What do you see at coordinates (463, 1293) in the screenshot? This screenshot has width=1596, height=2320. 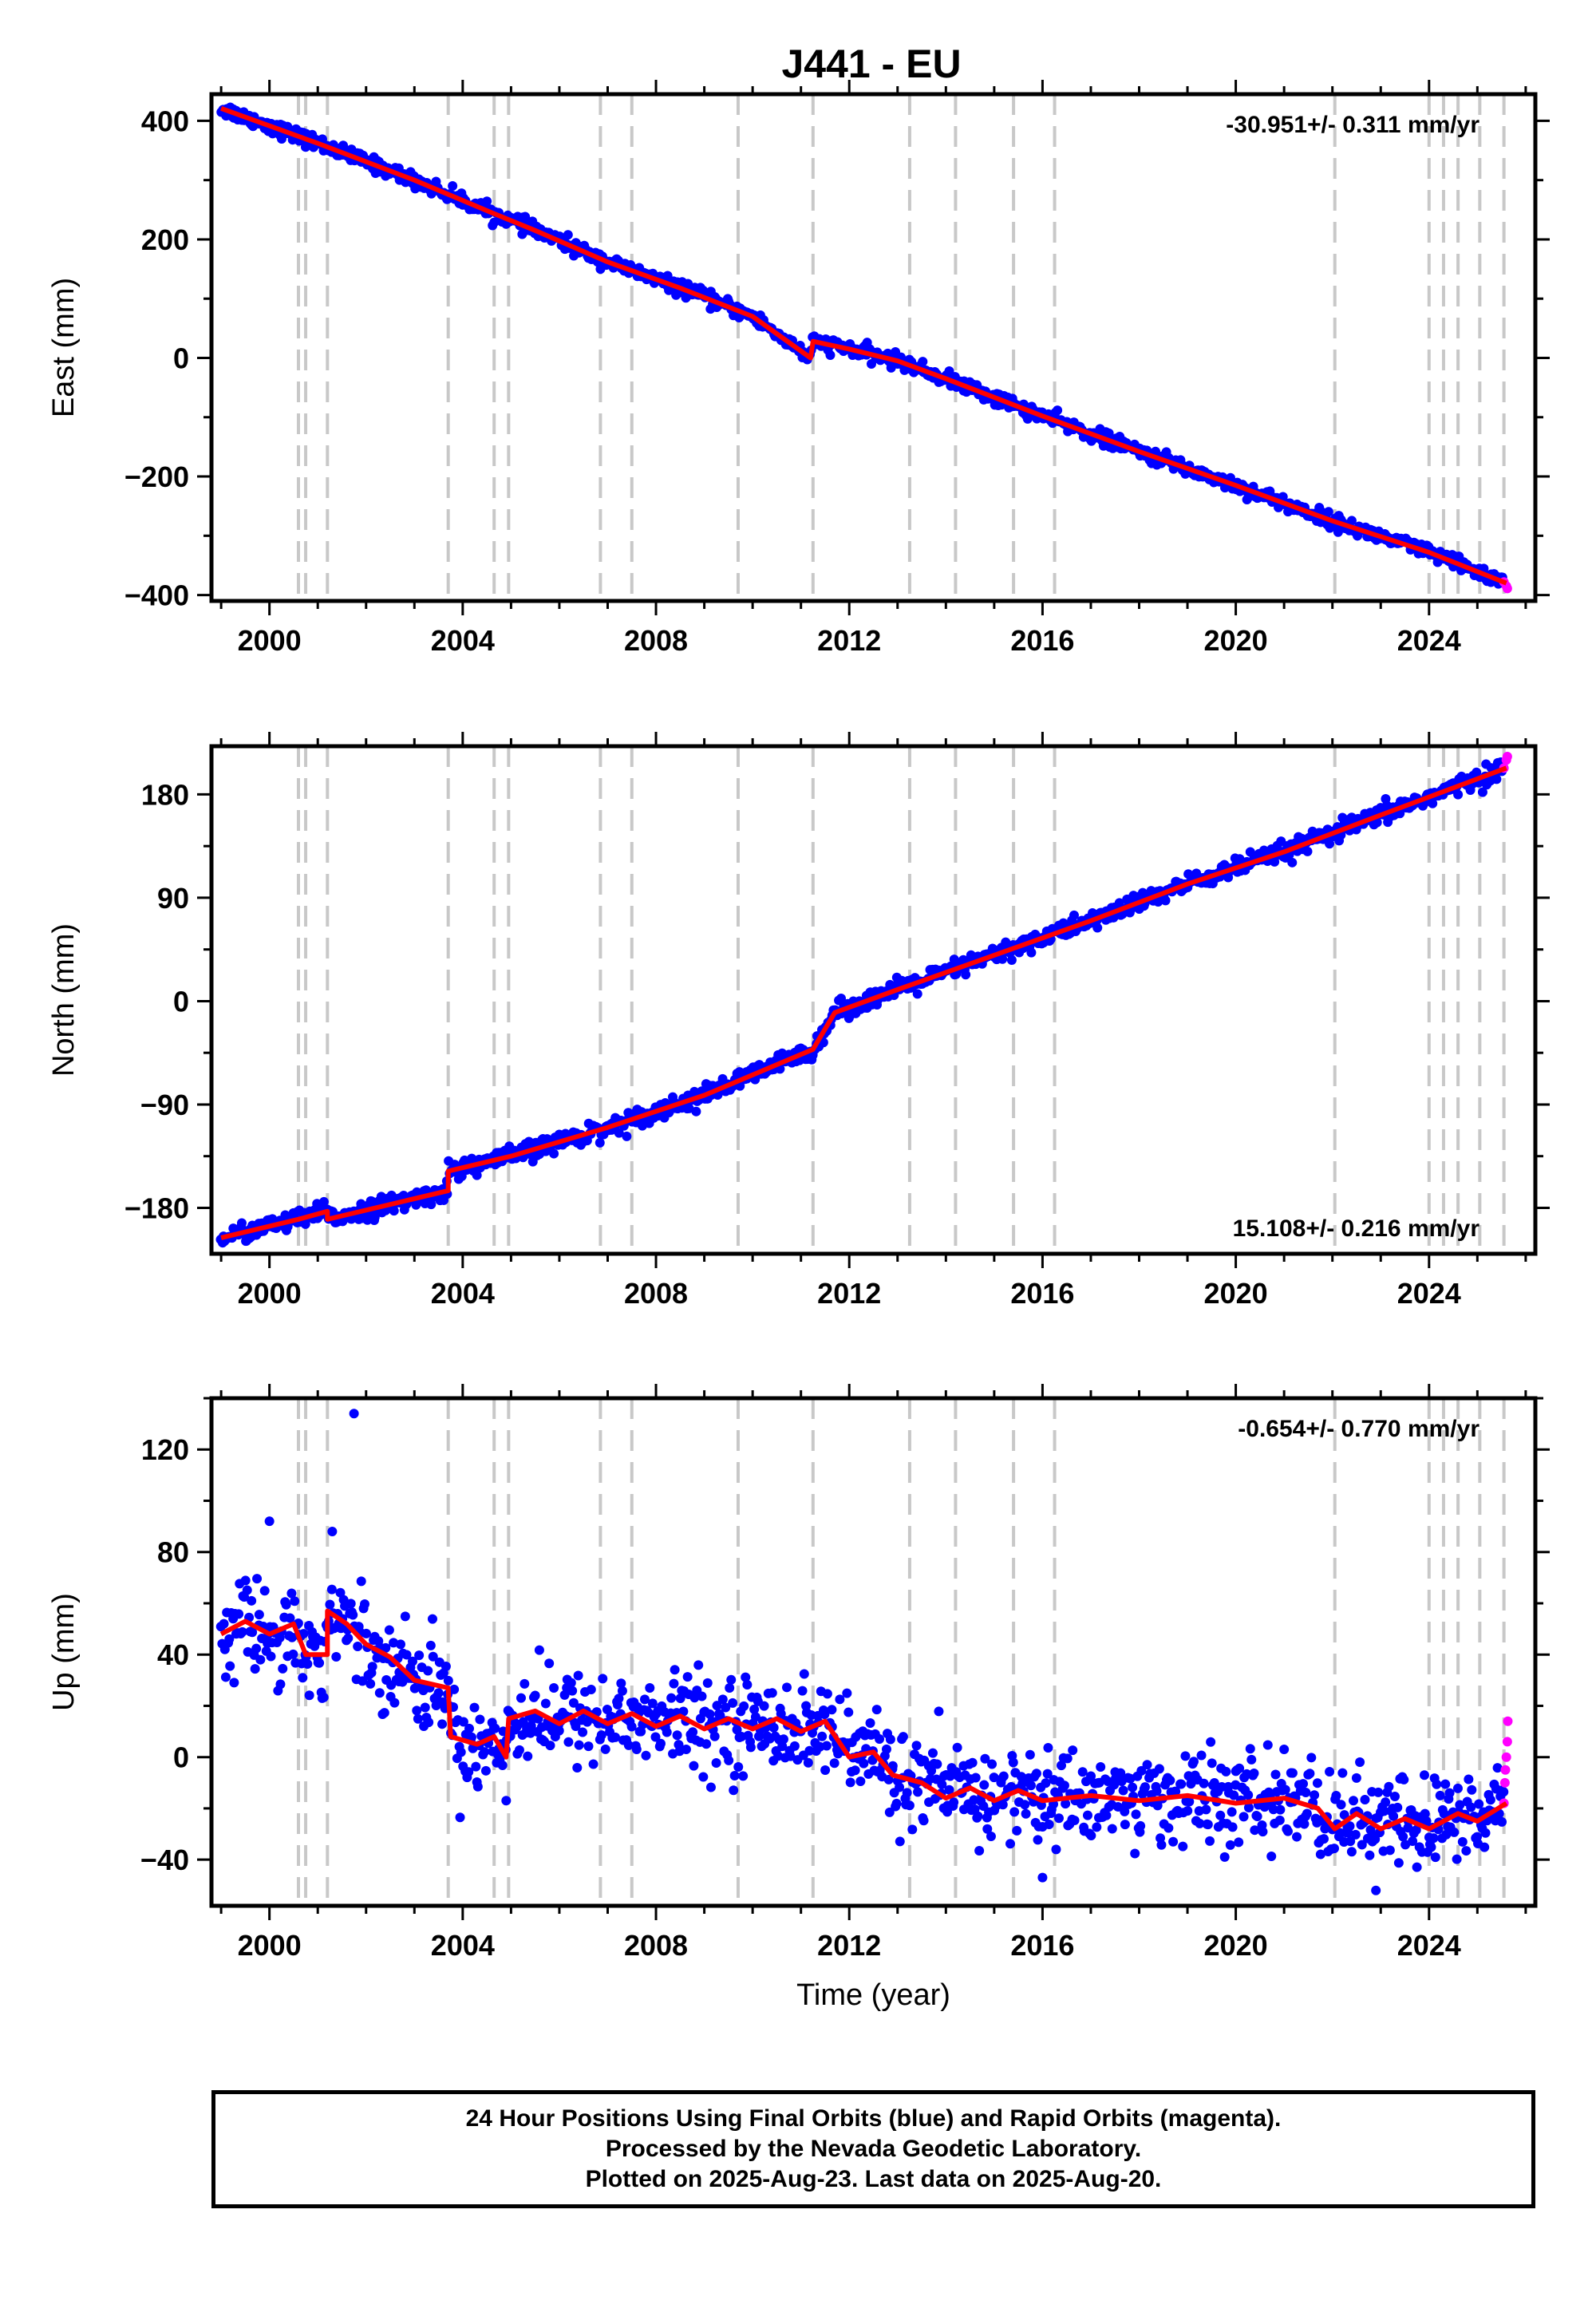 I see `x-tick-label-north-1: 2004` at bounding box center [463, 1293].